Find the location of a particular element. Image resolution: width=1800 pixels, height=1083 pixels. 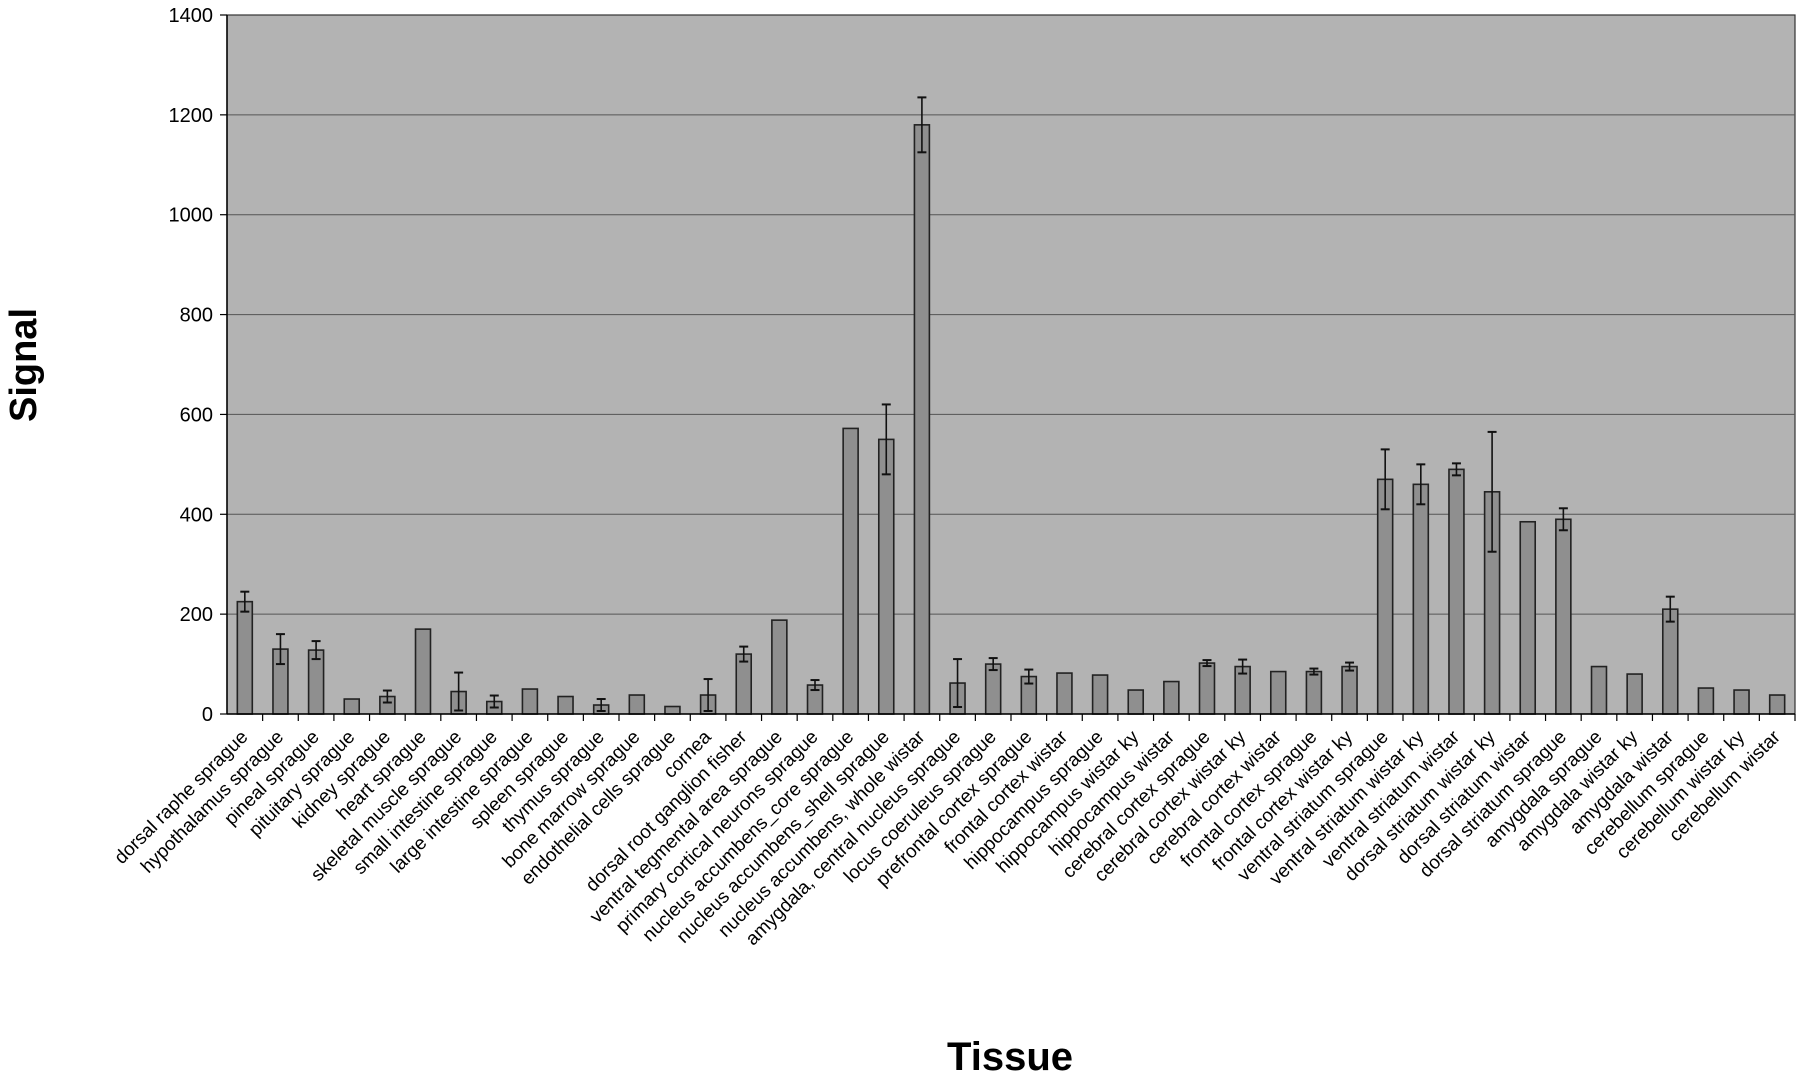

y-tick-label: 400 is located at coordinates (196, 515).